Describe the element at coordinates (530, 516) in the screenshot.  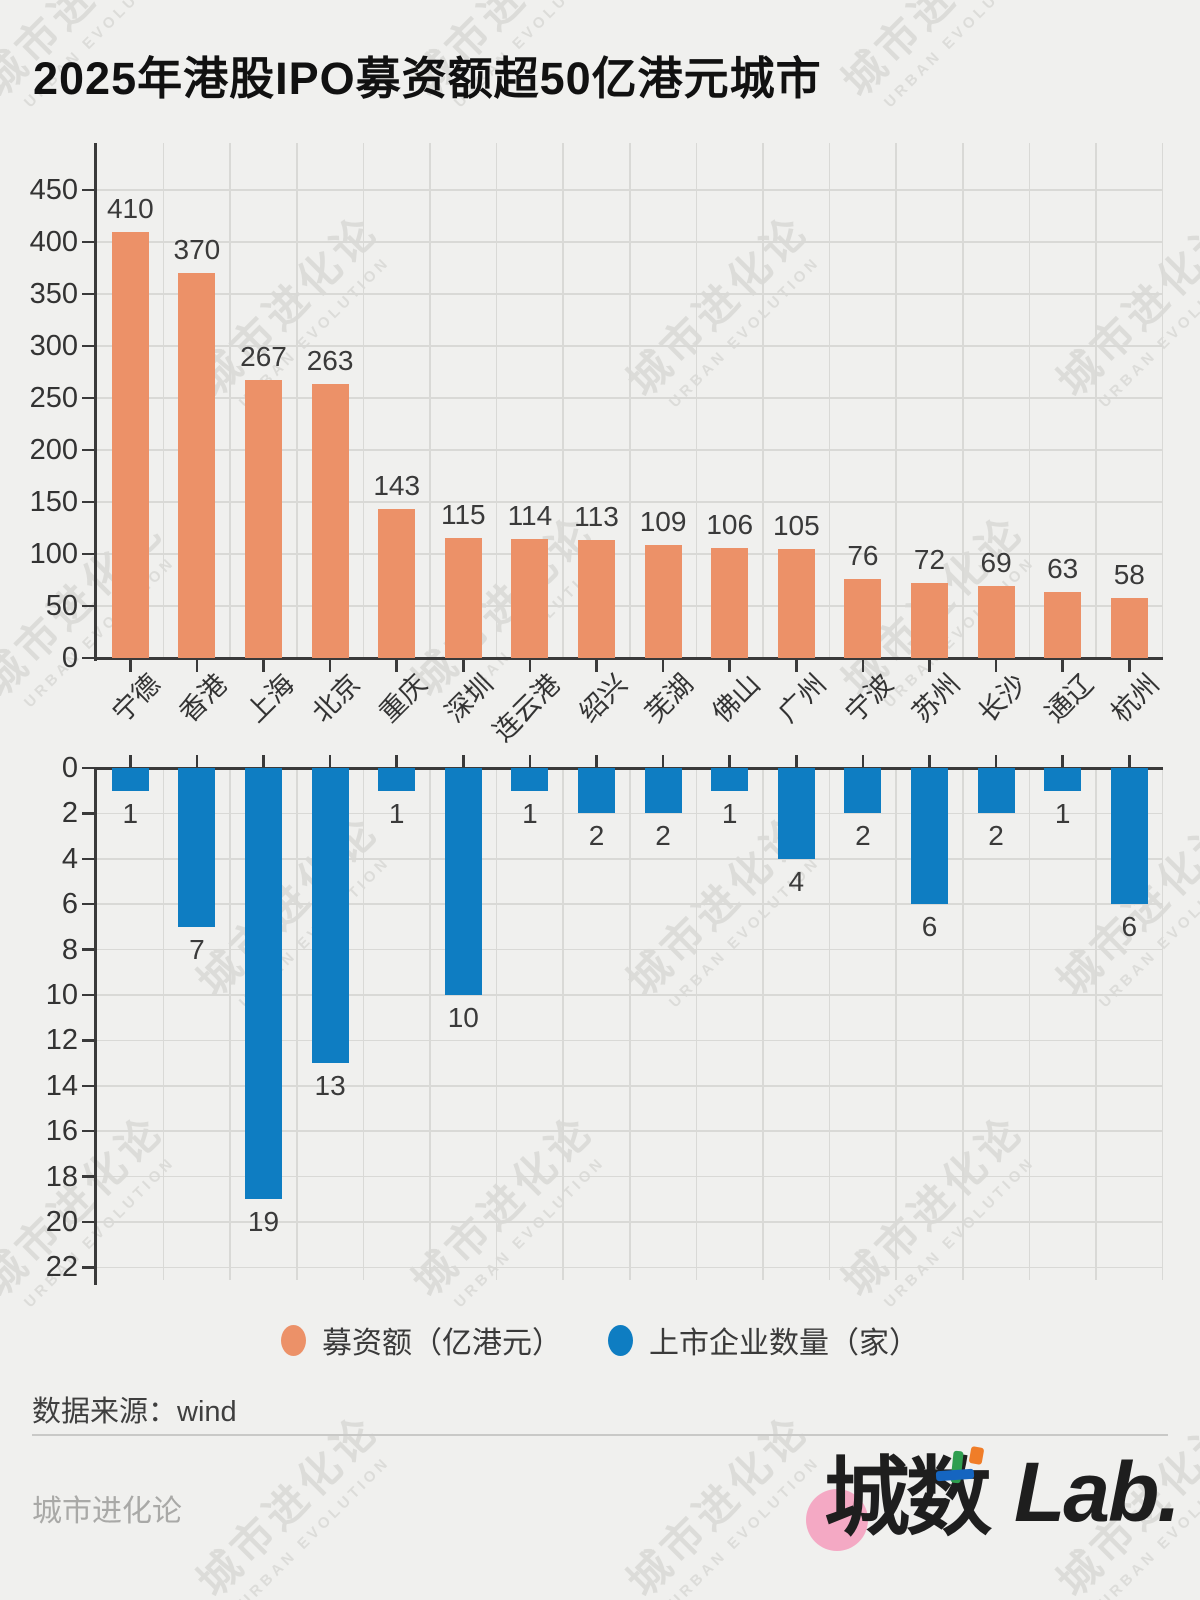
I see `revenue-value-label: 114` at that location.